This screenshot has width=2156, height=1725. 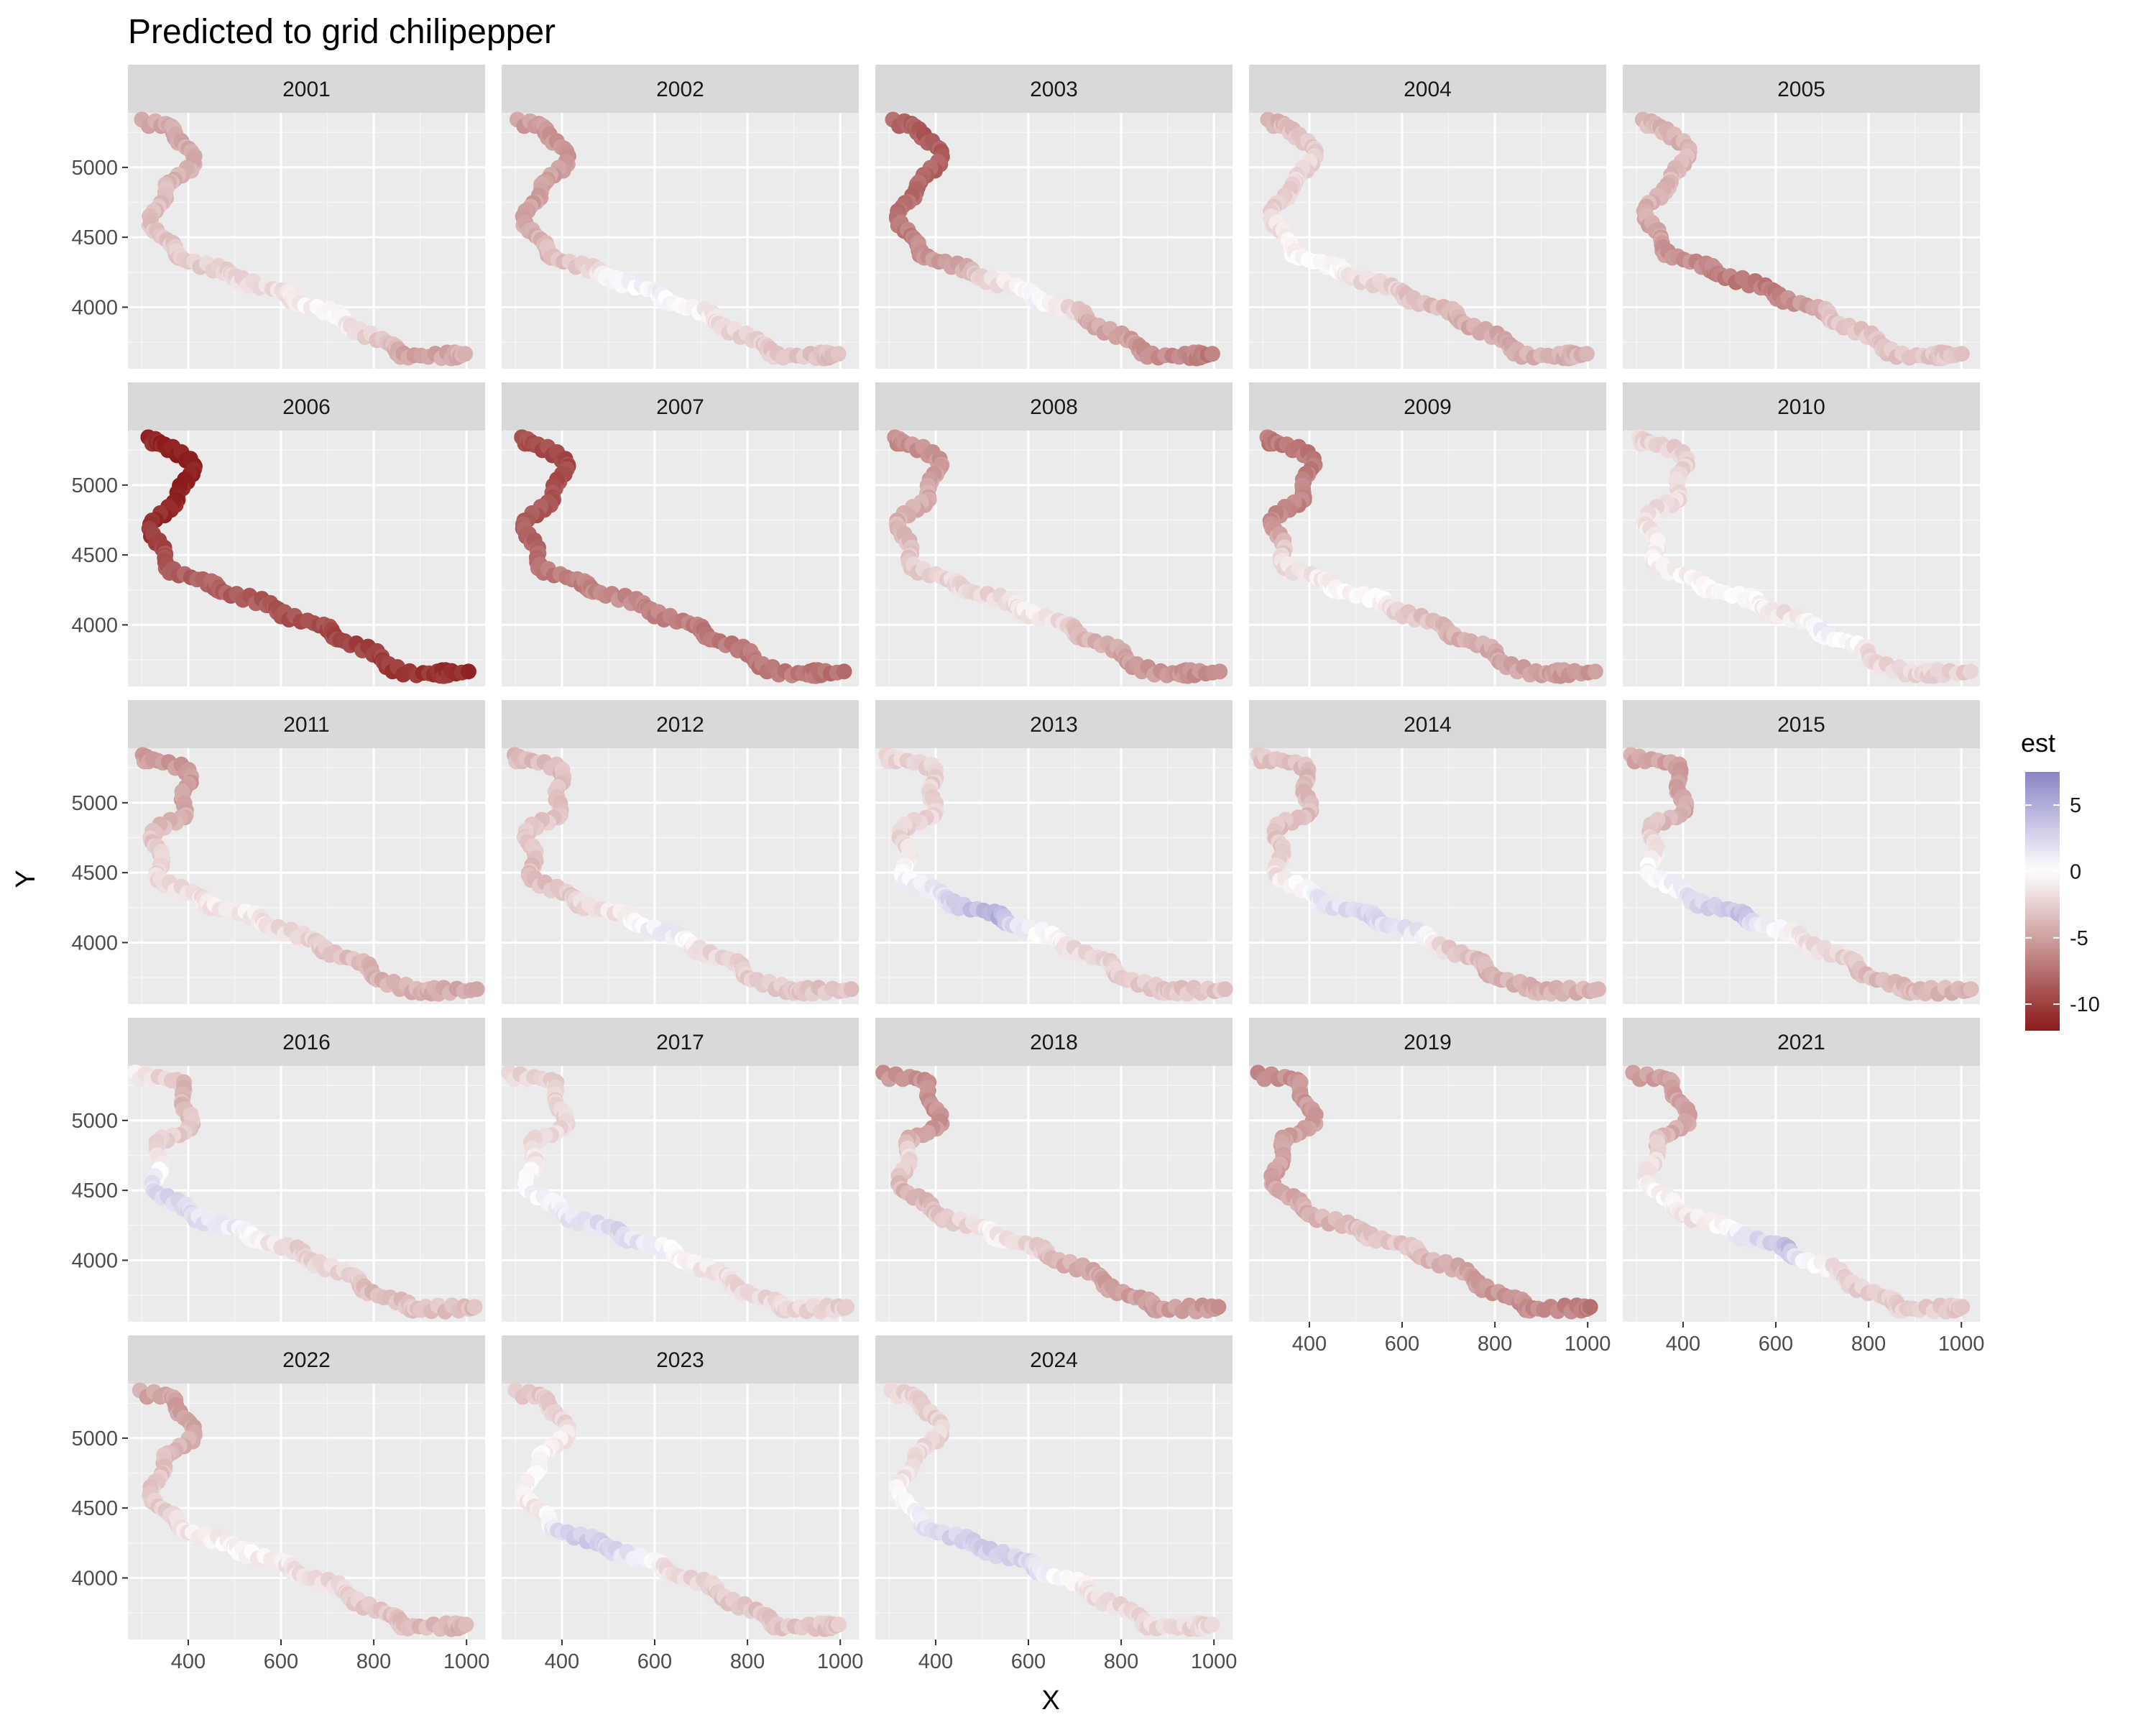 I want to click on legend-tick-label: -5, so click(x=2079, y=938).